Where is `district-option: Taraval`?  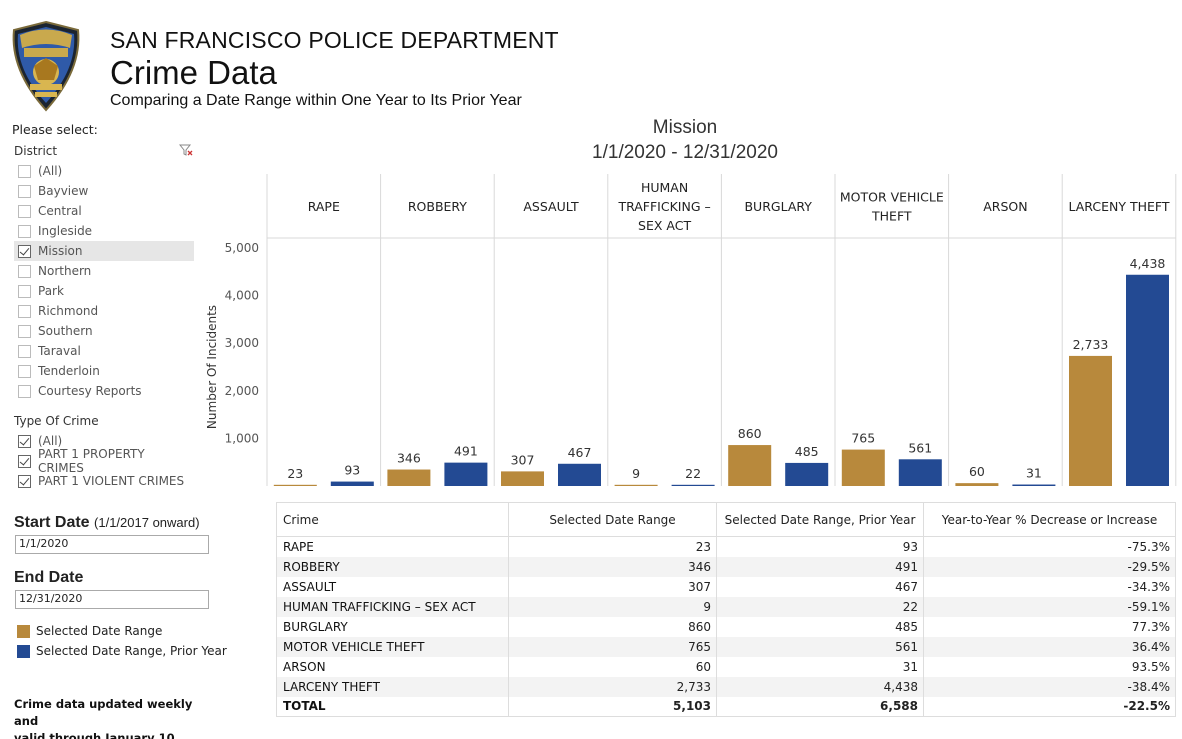 district-option: Taraval is located at coordinates (104, 351).